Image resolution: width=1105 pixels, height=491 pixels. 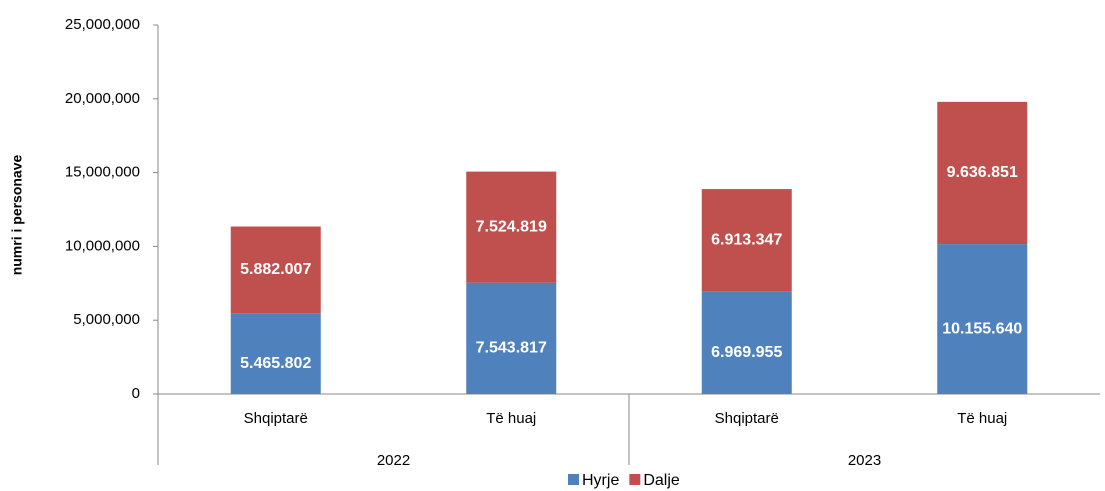 What do you see at coordinates (600, 480) in the screenshot?
I see `legend-label: Hyrje` at bounding box center [600, 480].